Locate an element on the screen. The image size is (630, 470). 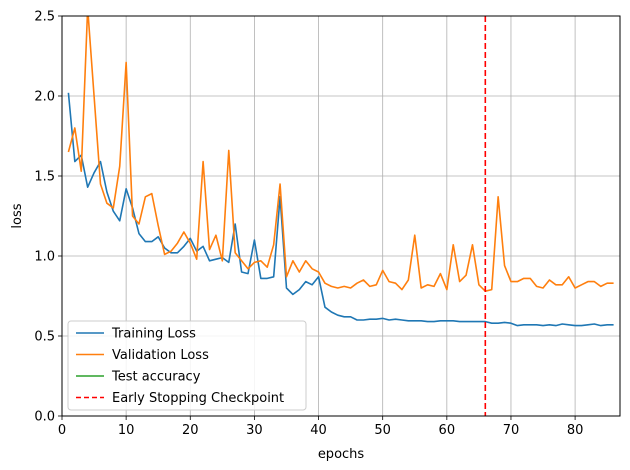
y-tick-label: 0.5 is located at coordinates (44, 337).